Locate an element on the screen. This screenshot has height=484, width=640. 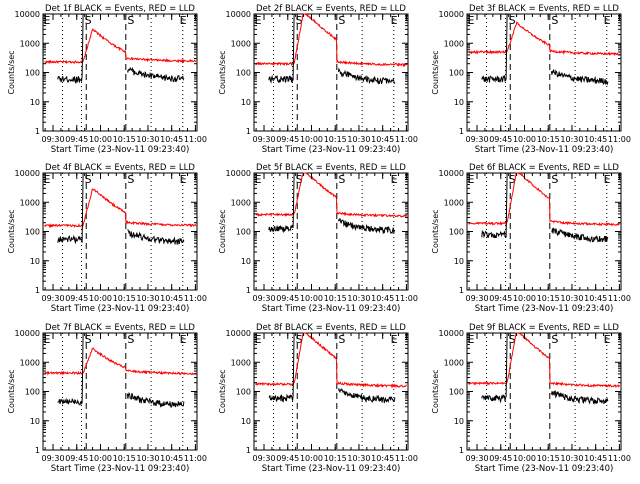
panel-title: Det 8f BLACK = Events, RED = LLD is located at coordinates (331, 328).